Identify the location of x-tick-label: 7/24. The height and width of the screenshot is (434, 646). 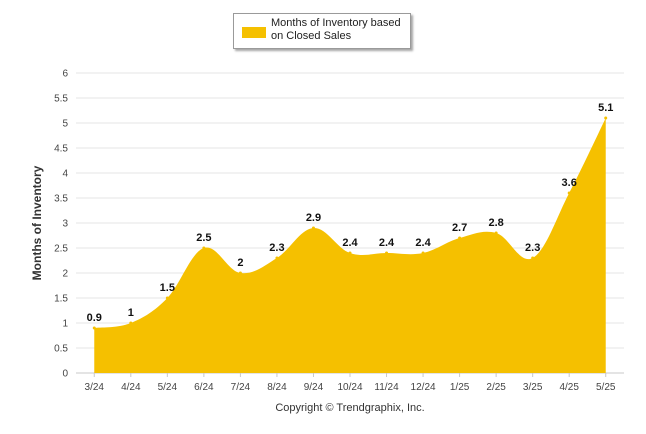
(241, 387).